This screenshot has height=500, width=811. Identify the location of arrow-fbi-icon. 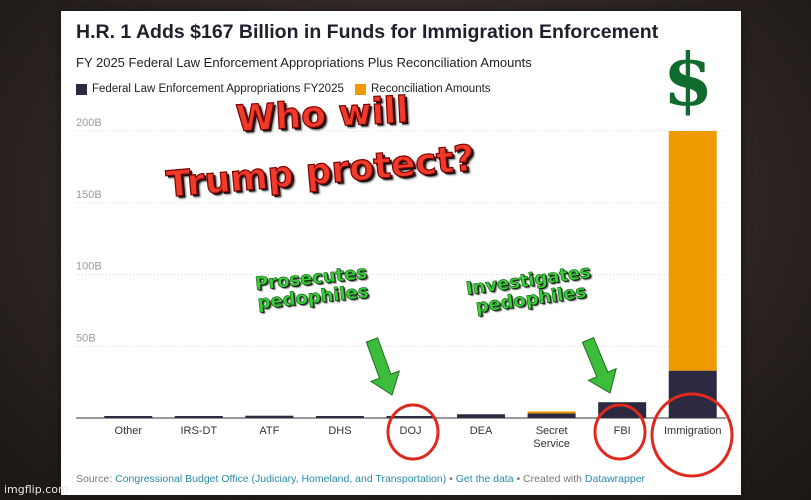
(599, 365).